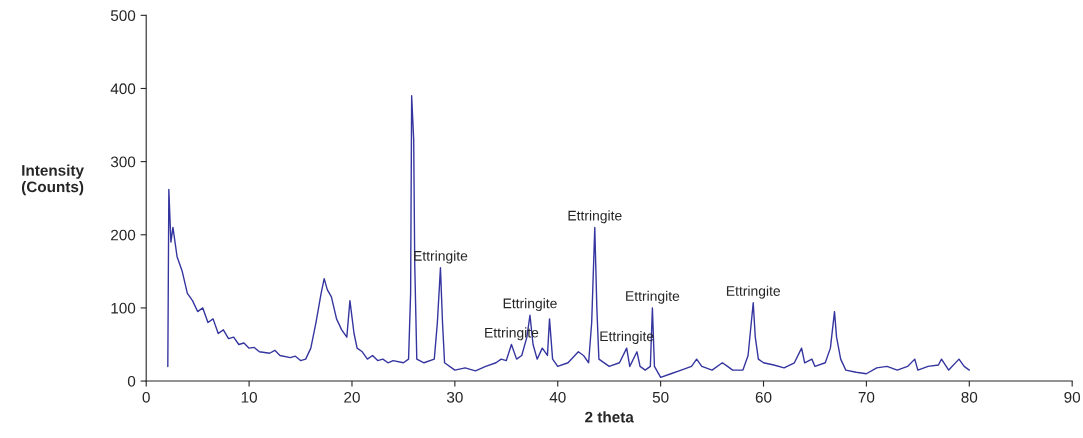 This screenshot has width=1083, height=438. What do you see at coordinates (609, 417) in the screenshot?
I see `x-axis-title: 2 theta` at bounding box center [609, 417].